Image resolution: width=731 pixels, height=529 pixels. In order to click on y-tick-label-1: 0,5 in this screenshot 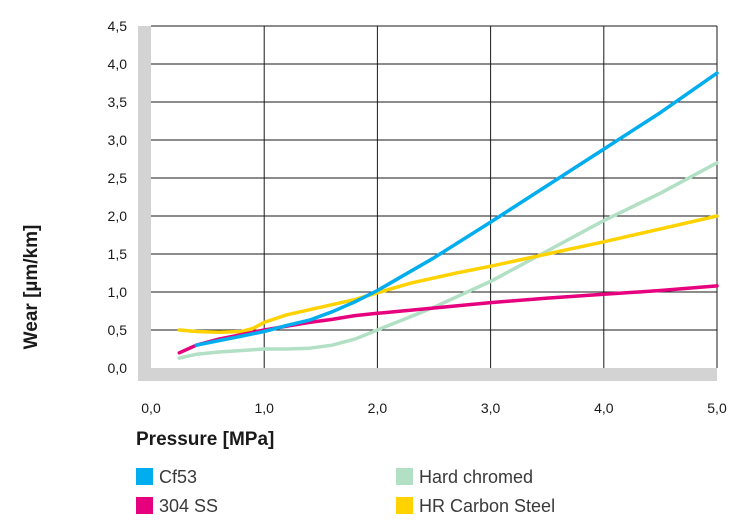, I will do `click(118, 330)`.